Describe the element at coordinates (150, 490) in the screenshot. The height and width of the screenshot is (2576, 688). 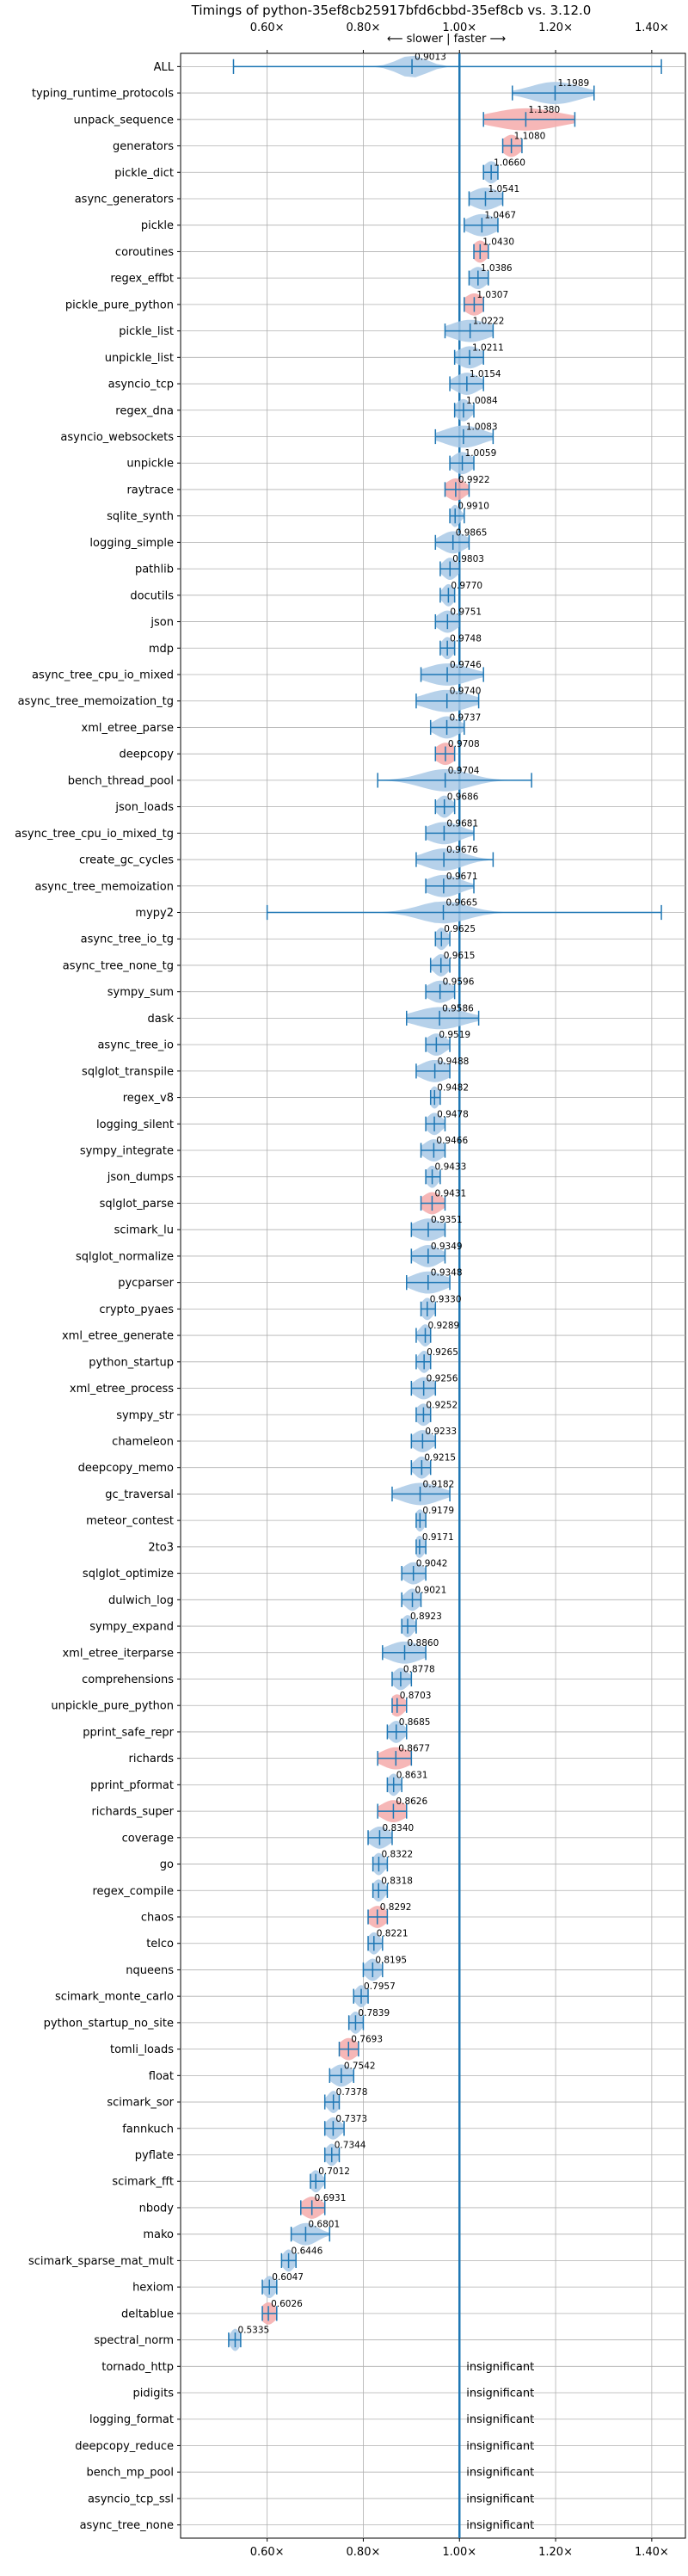
I see `benchmark-label: raytrace` at that location.